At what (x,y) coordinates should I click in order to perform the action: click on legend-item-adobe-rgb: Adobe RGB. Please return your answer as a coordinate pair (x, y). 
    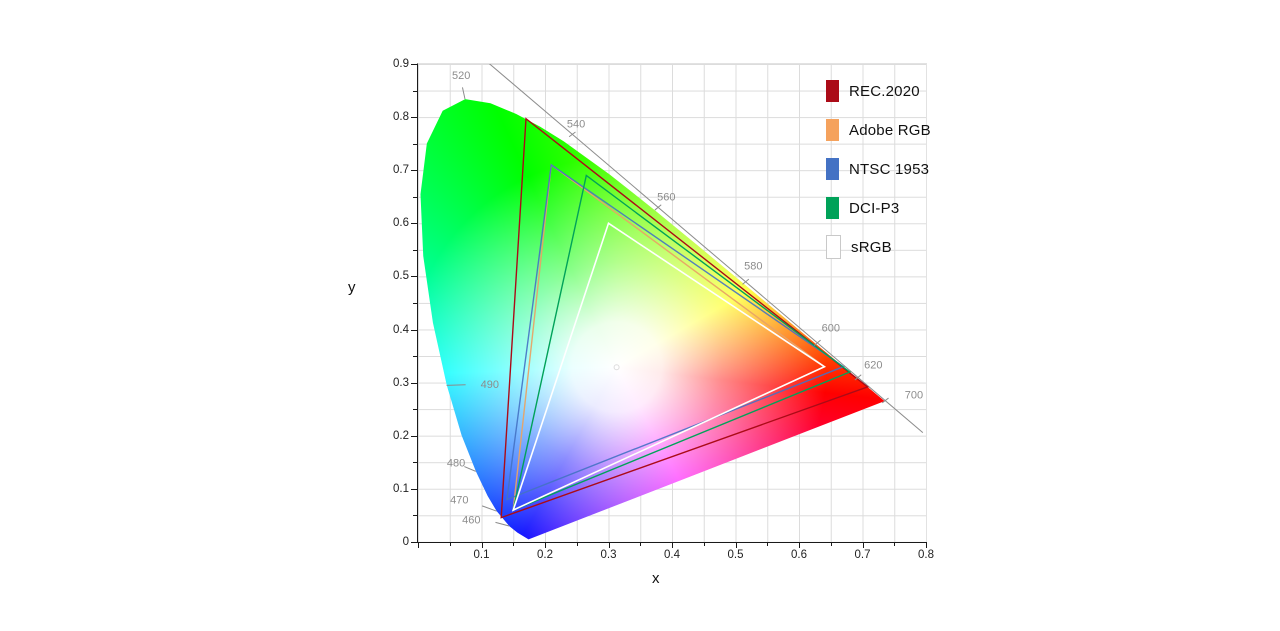
    Looking at the image, I should click on (878, 130).